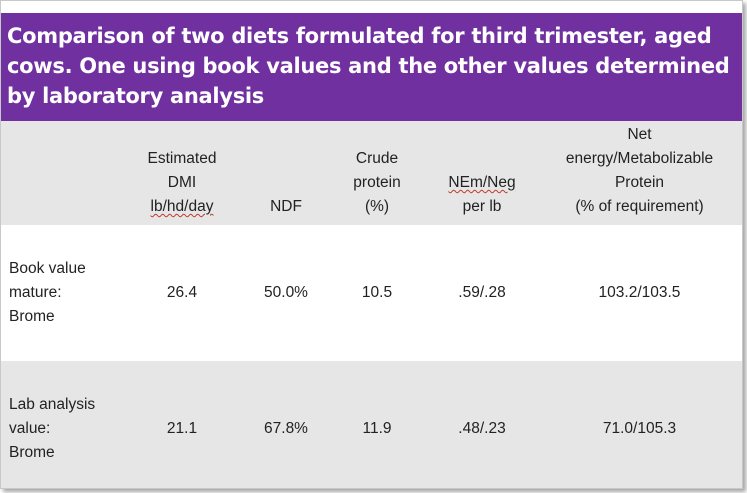 The height and width of the screenshot is (493, 747). What do you see at coordinates (639, 292) in the screenshot?
I see `cell-net-energy-mp: 103.2/103.5` at bounding box center [639, 292].